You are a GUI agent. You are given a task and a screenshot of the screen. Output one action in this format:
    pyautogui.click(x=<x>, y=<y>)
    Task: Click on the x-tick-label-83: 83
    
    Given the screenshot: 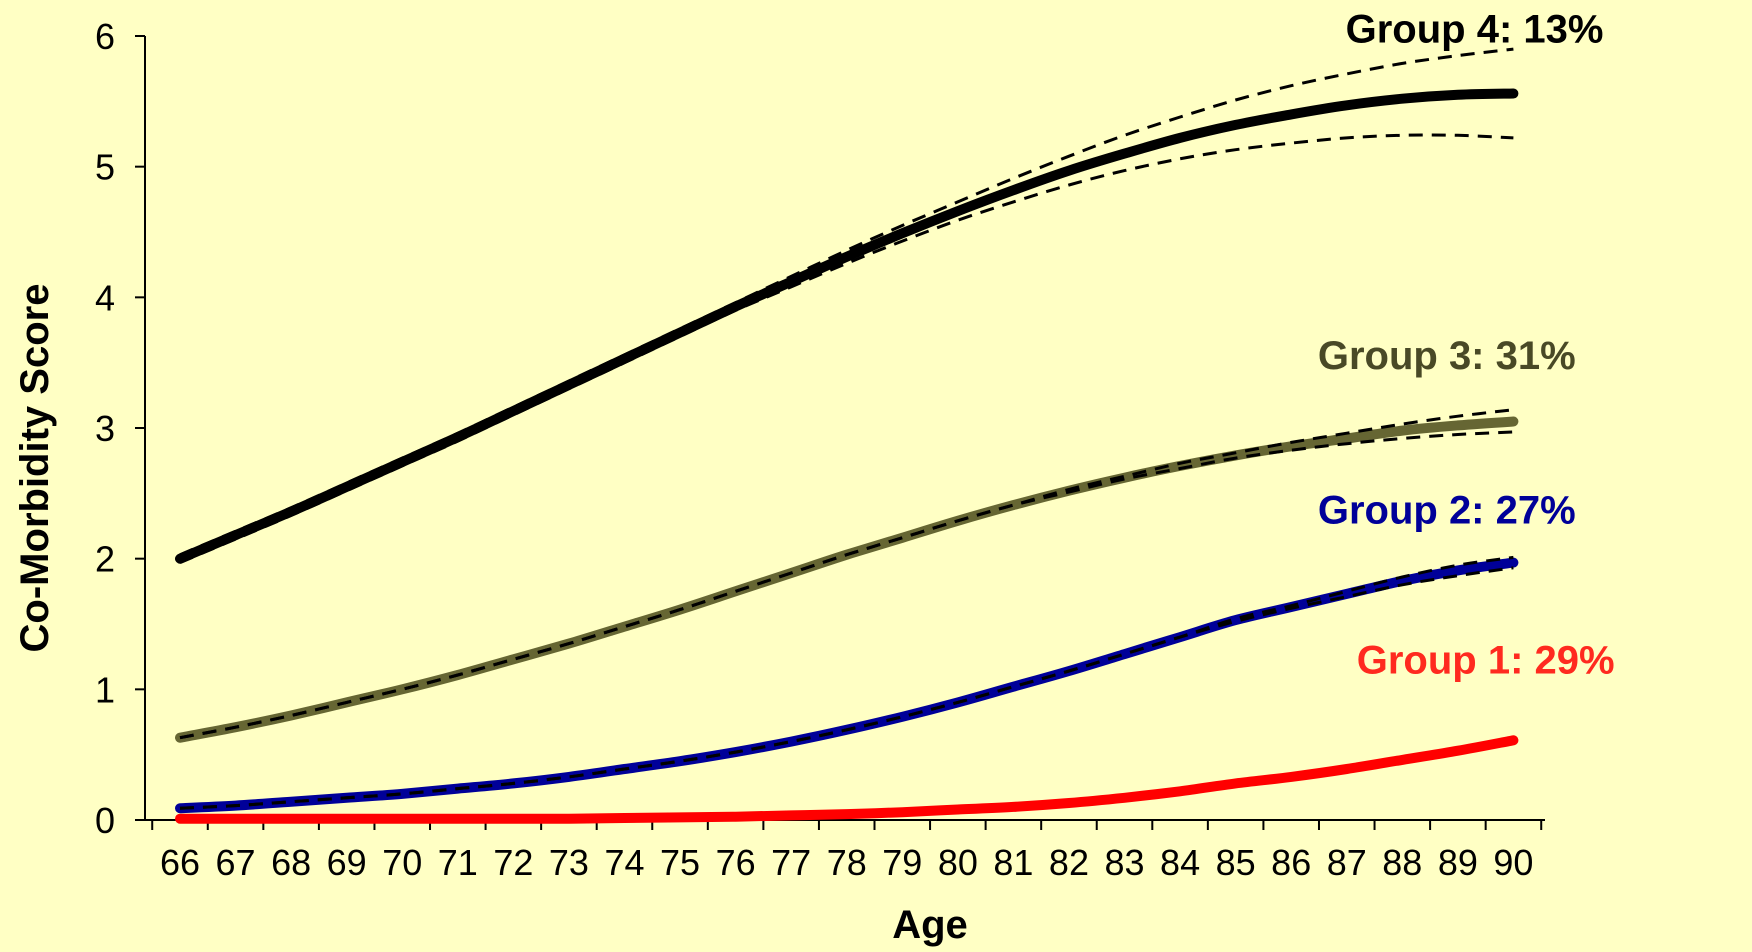 What is the action you would take?
    pyautogui.click(x=1124, y=862)
    